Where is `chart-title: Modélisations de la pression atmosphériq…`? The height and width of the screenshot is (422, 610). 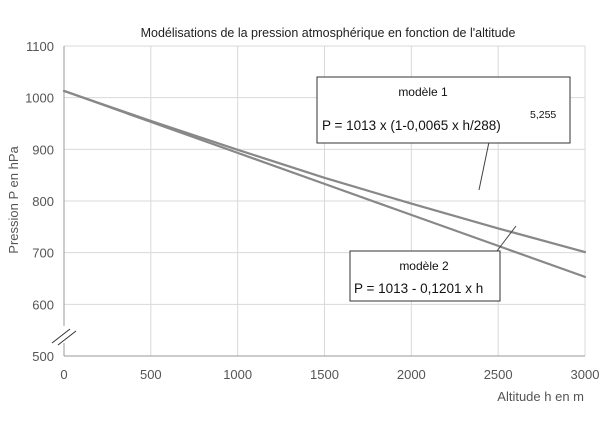
chart-title: Modélisations de la pression atmosphériq… is located at coordinates (328, 33).